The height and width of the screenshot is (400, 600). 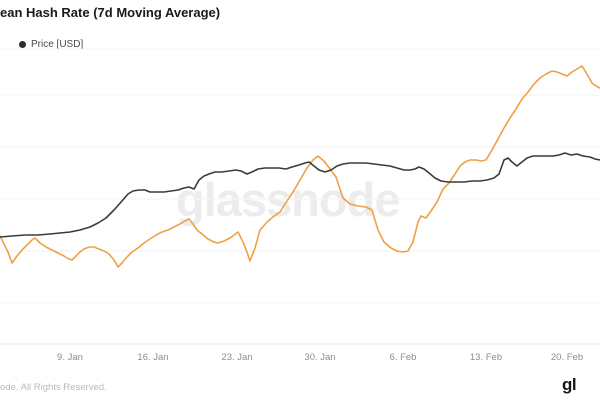 I want to click on glassnode-logo: gl, so click(x=569, y=384).